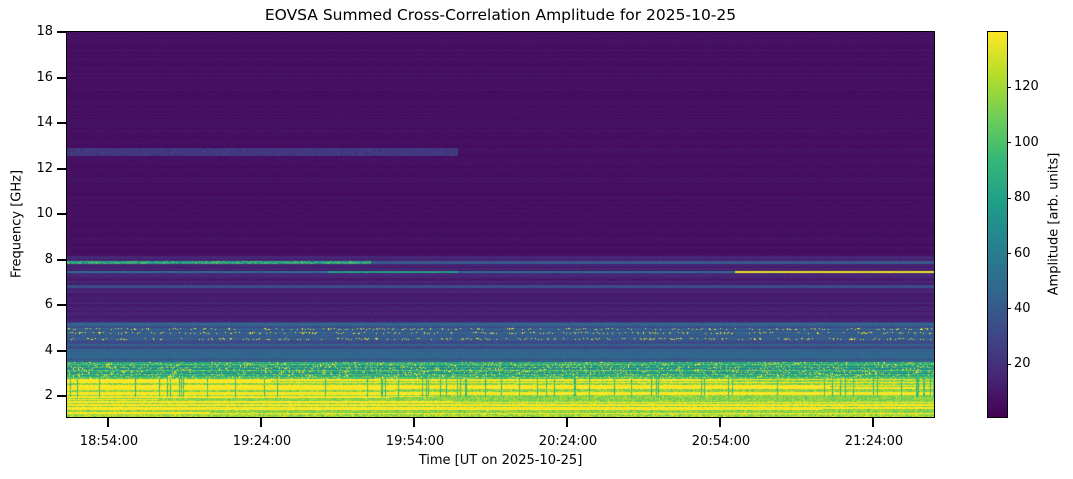 The image size is (1073, 479). What do you see at coordinates (1022, 198) in the screenshot?
I see `colorbar-tick-label: 80` at bounding box center [1022, 198].